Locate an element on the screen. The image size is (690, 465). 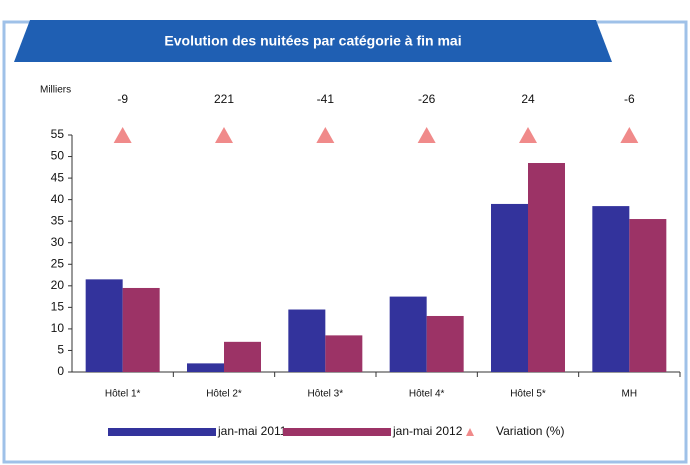
y-axis-label: Milliers is located at coordinates (55, 90).